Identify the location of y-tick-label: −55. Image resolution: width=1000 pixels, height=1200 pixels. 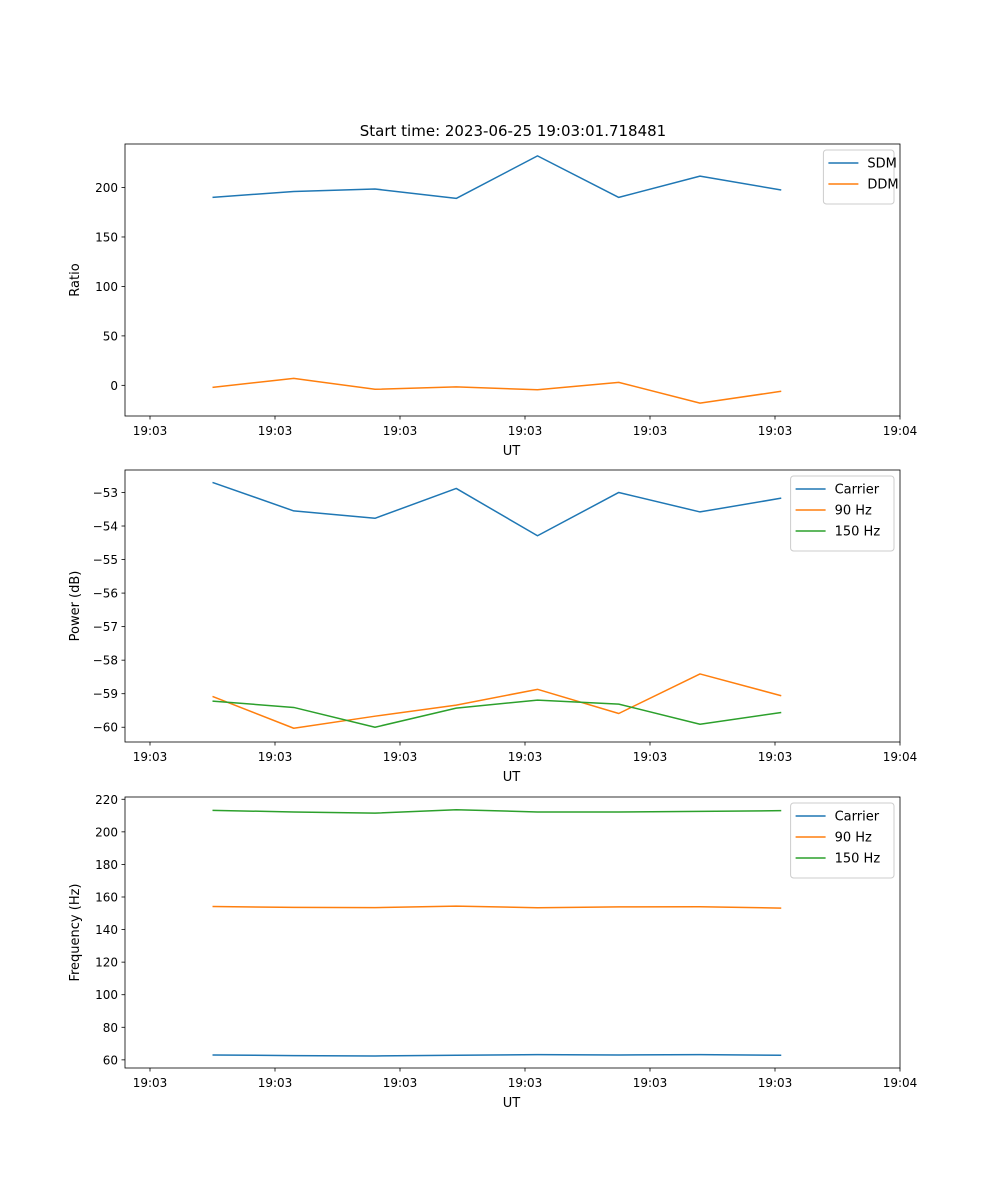
(105, 560).